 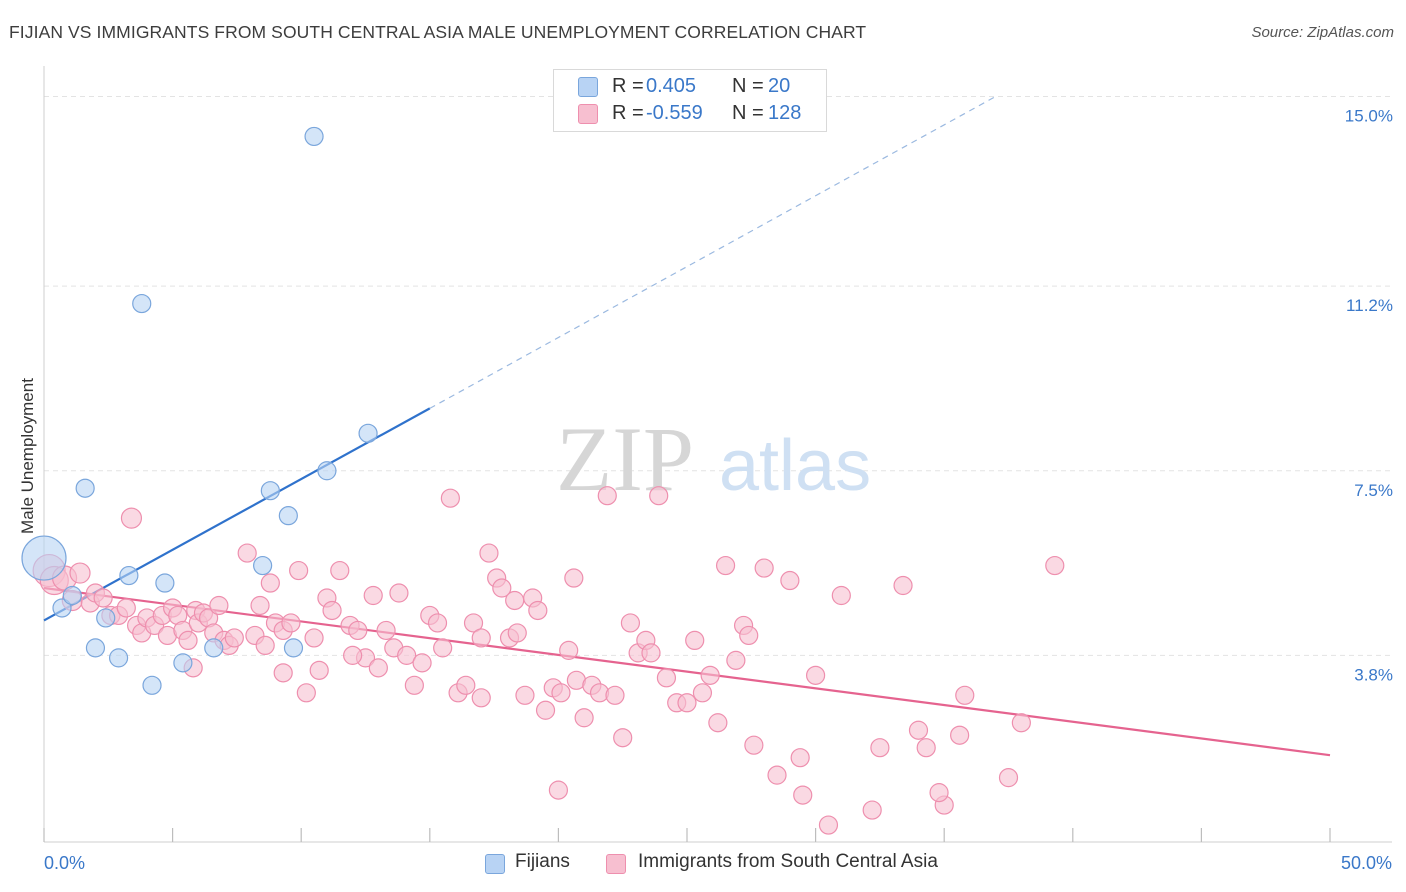 I want to click on y-tick-label: 7.5%, so click(x=1373, y=490).